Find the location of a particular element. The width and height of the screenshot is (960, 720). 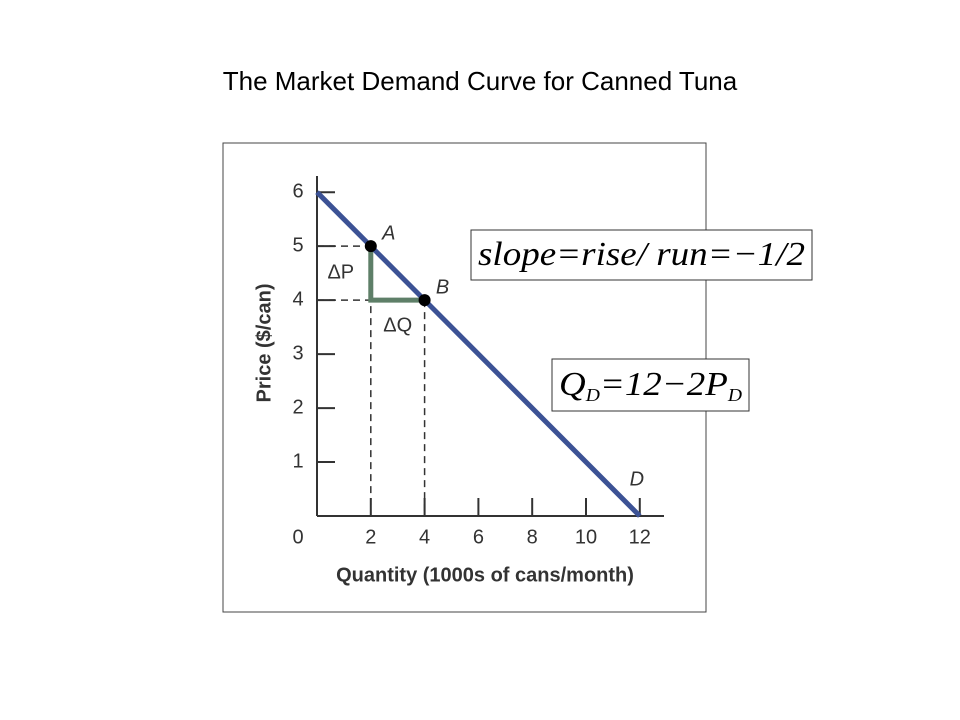

chart-title: The Market Demand Curve for Canned Tuna is located at coordinates (480, 81).